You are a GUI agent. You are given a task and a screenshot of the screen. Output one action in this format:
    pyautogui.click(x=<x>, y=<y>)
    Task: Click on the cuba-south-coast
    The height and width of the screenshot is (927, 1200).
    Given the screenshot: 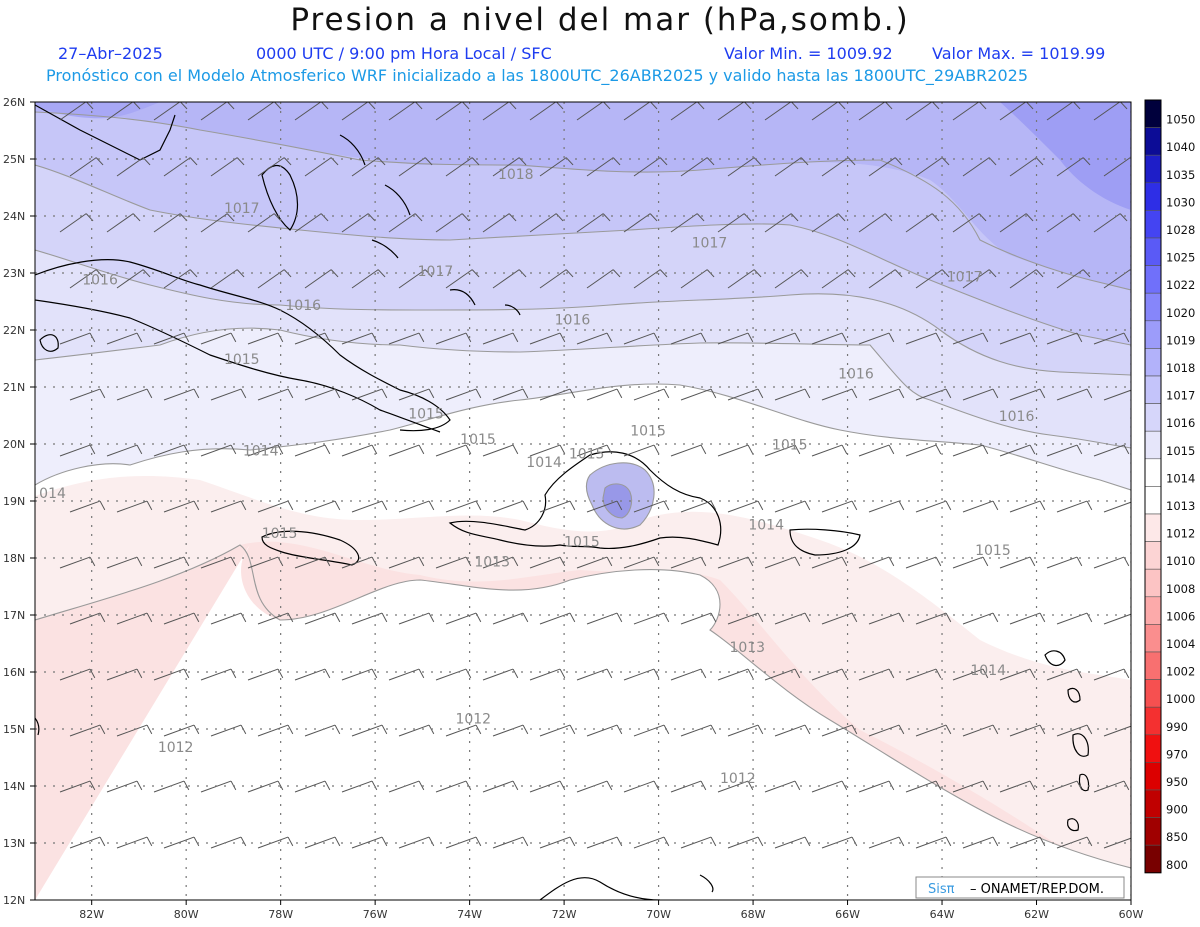 What is the action you would take?
    pyautogui.click(x=238, y=366)
    